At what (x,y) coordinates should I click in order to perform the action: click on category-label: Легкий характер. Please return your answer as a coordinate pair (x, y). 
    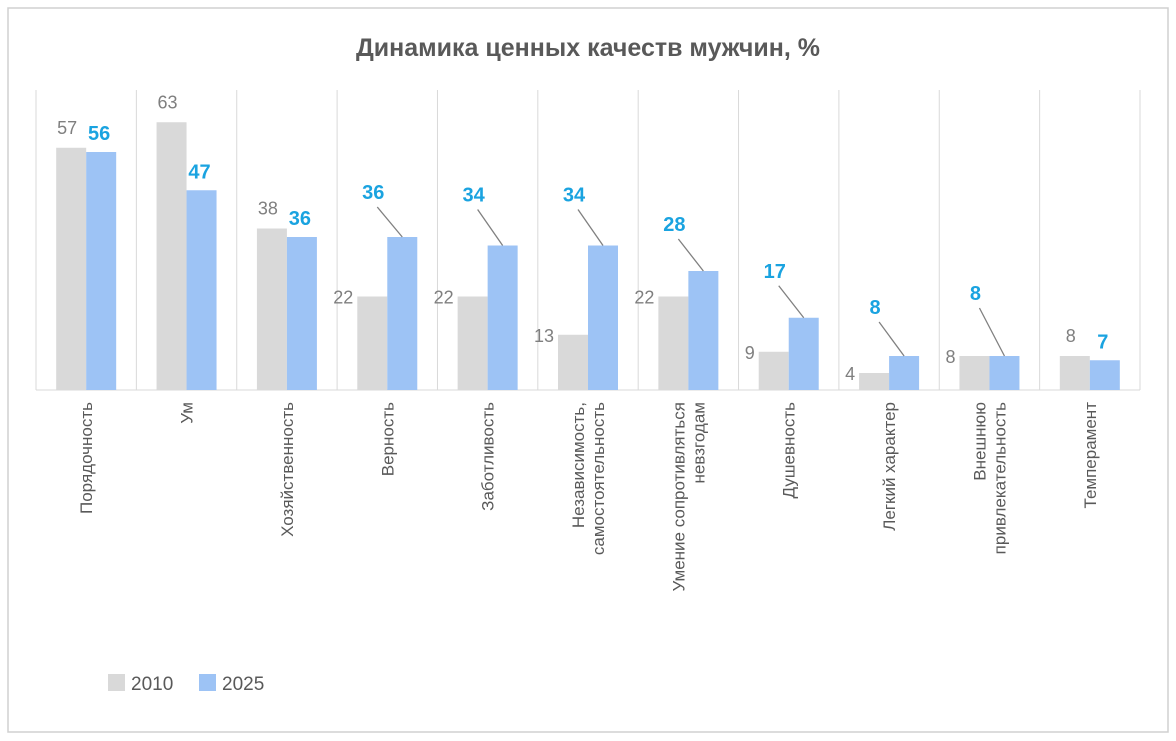
    Looking at the image, I should click on (889, 466).